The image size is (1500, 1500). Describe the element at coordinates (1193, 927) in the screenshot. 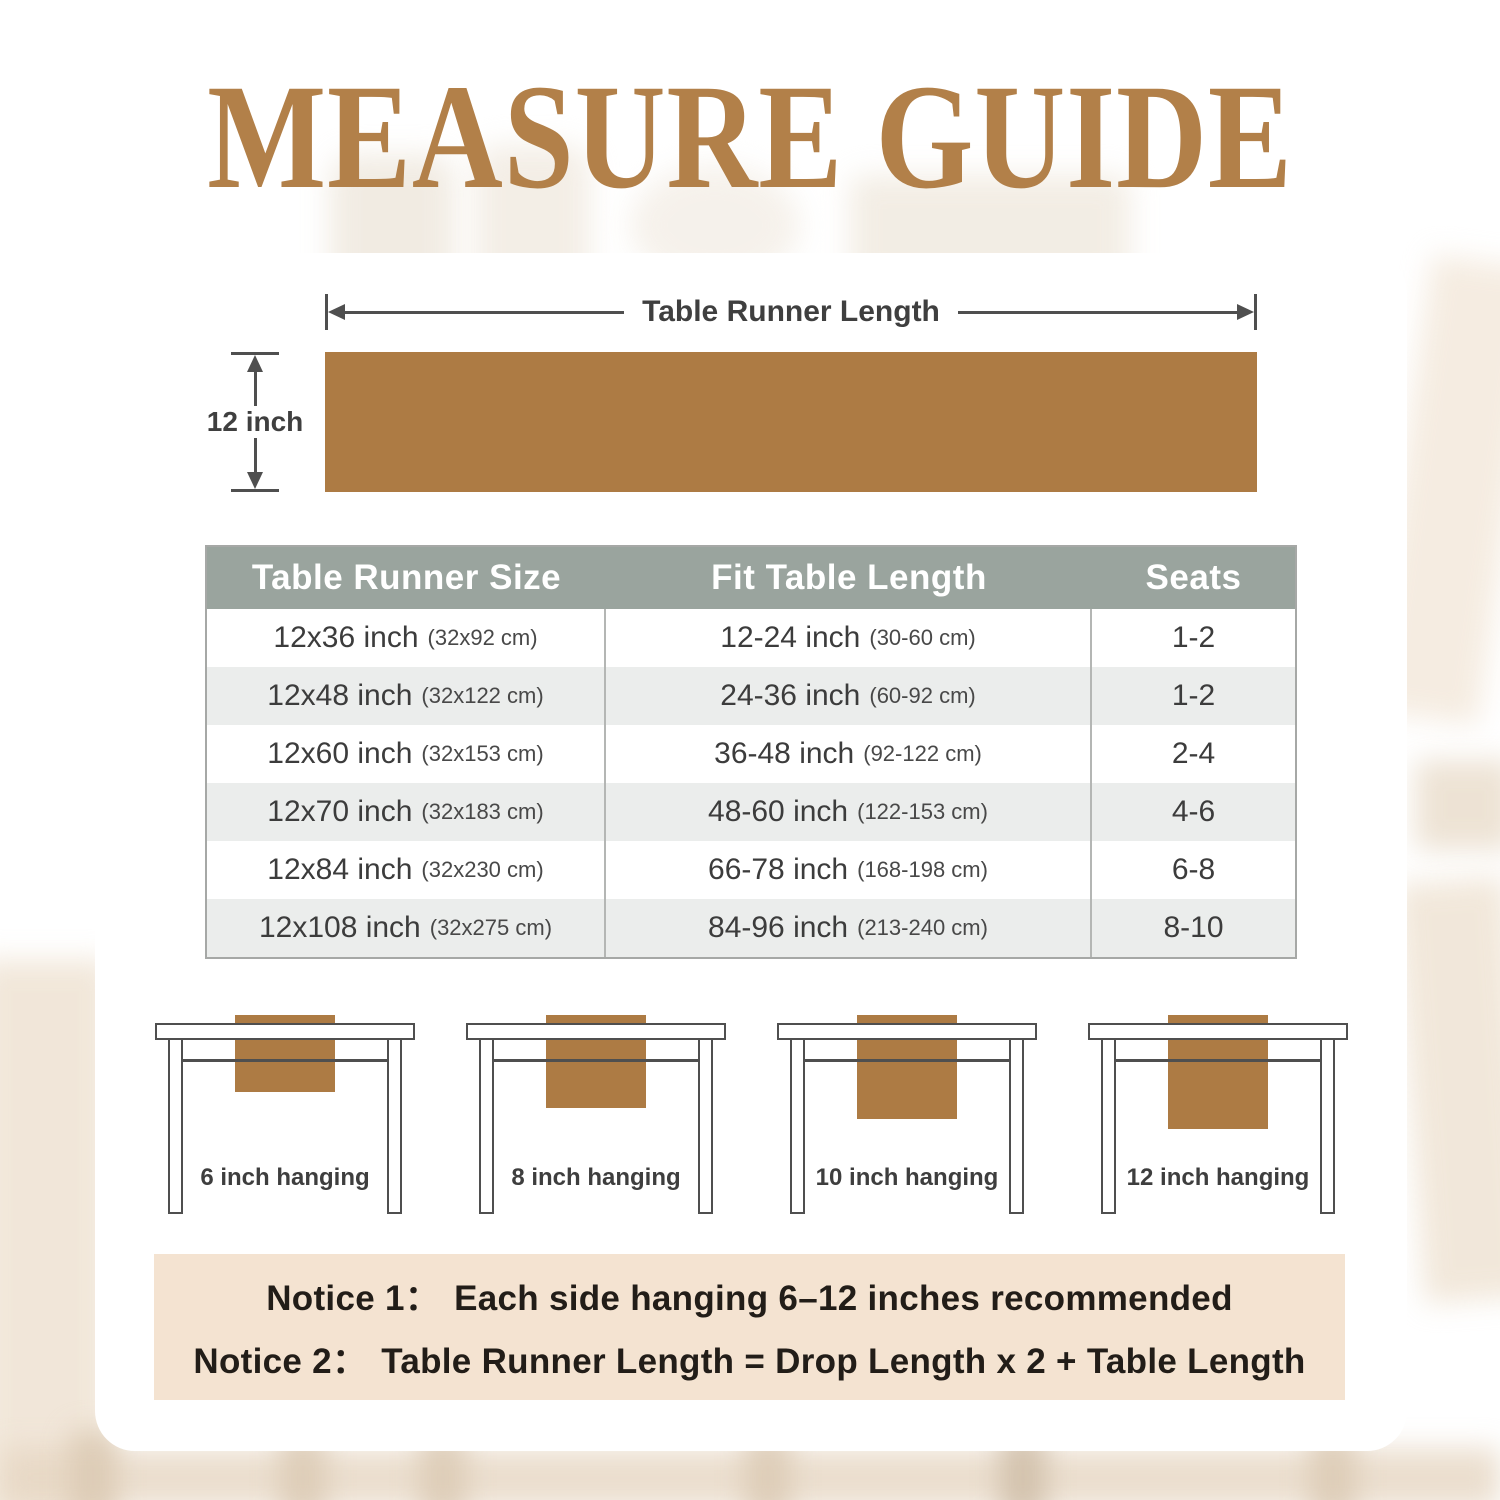

I see `seats-cell: 8-10` at that location.